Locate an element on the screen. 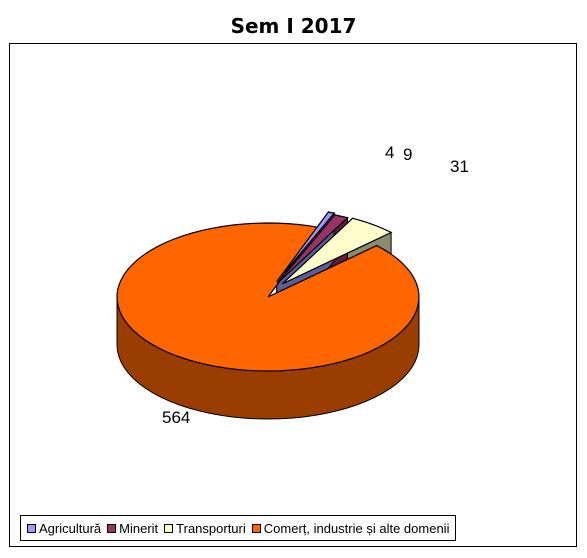 This screenshot has width=587, height=558. legend-item-comert: Comerț, industrie și alte domenii is located at coordinates (350, 528).